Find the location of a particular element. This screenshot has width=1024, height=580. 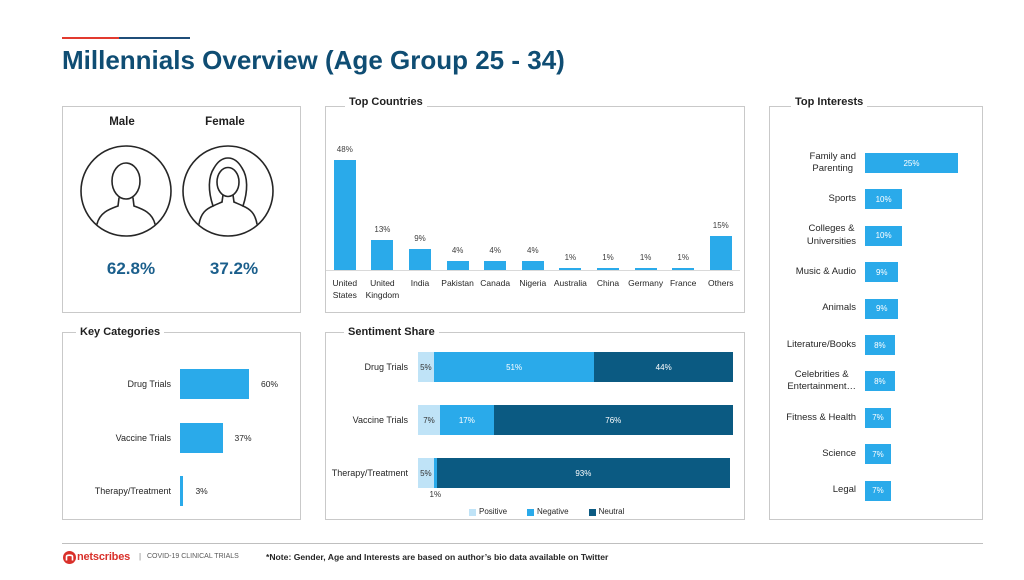

country-label-germany: Germany is located at coordinates (646, 283).